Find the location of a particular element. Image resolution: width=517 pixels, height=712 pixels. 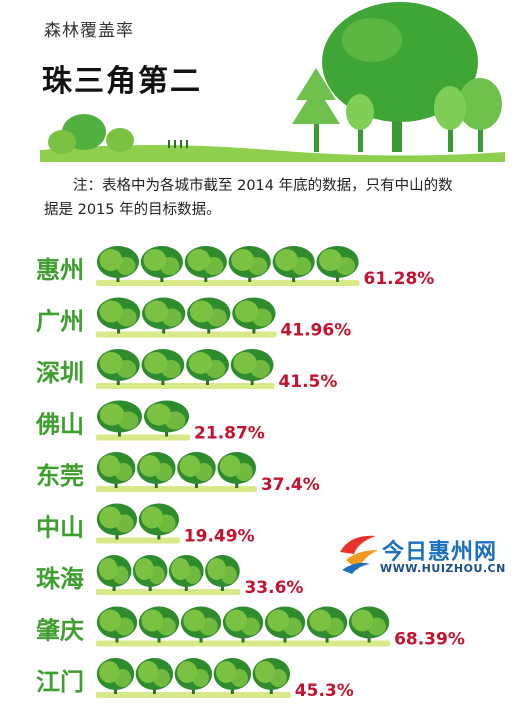

logo-name: 今日惠州网 is located at coordinates (440, 552).